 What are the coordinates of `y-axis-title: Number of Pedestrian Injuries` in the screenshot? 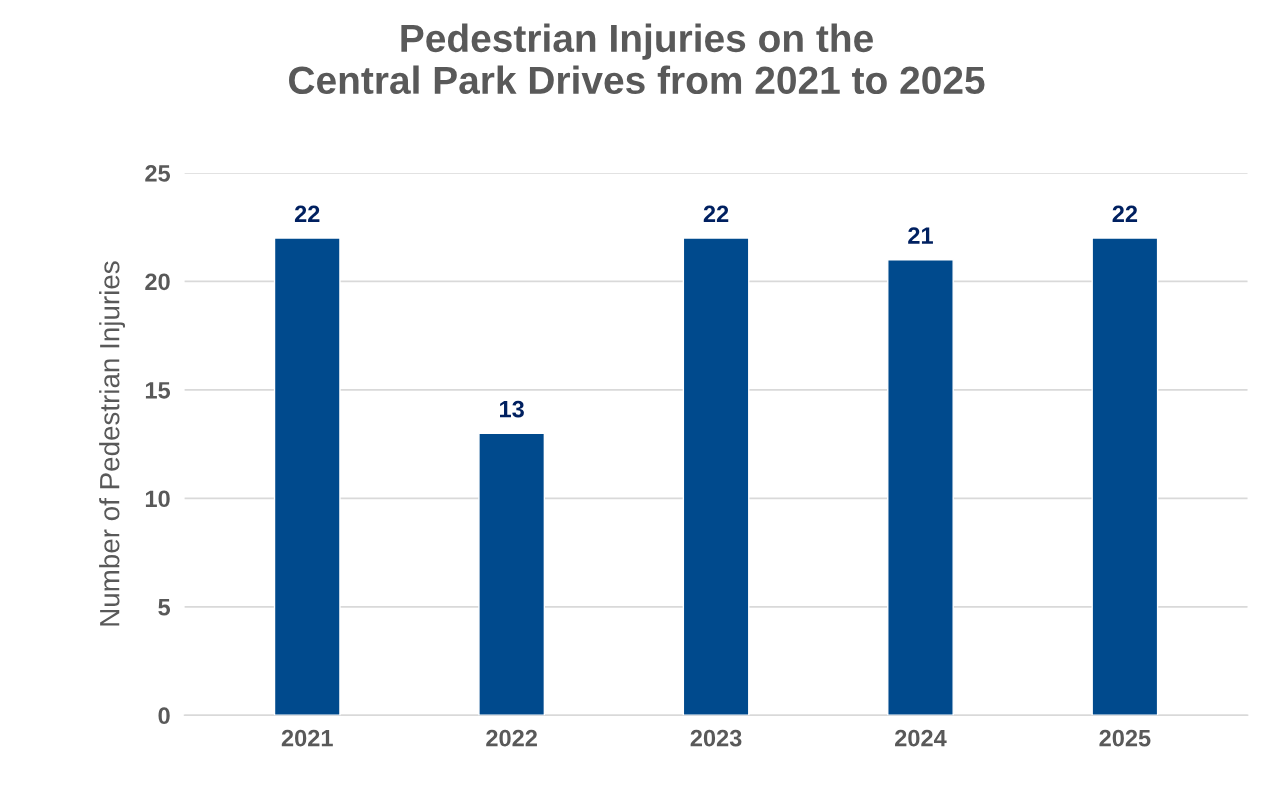 It's located at (112, 443).